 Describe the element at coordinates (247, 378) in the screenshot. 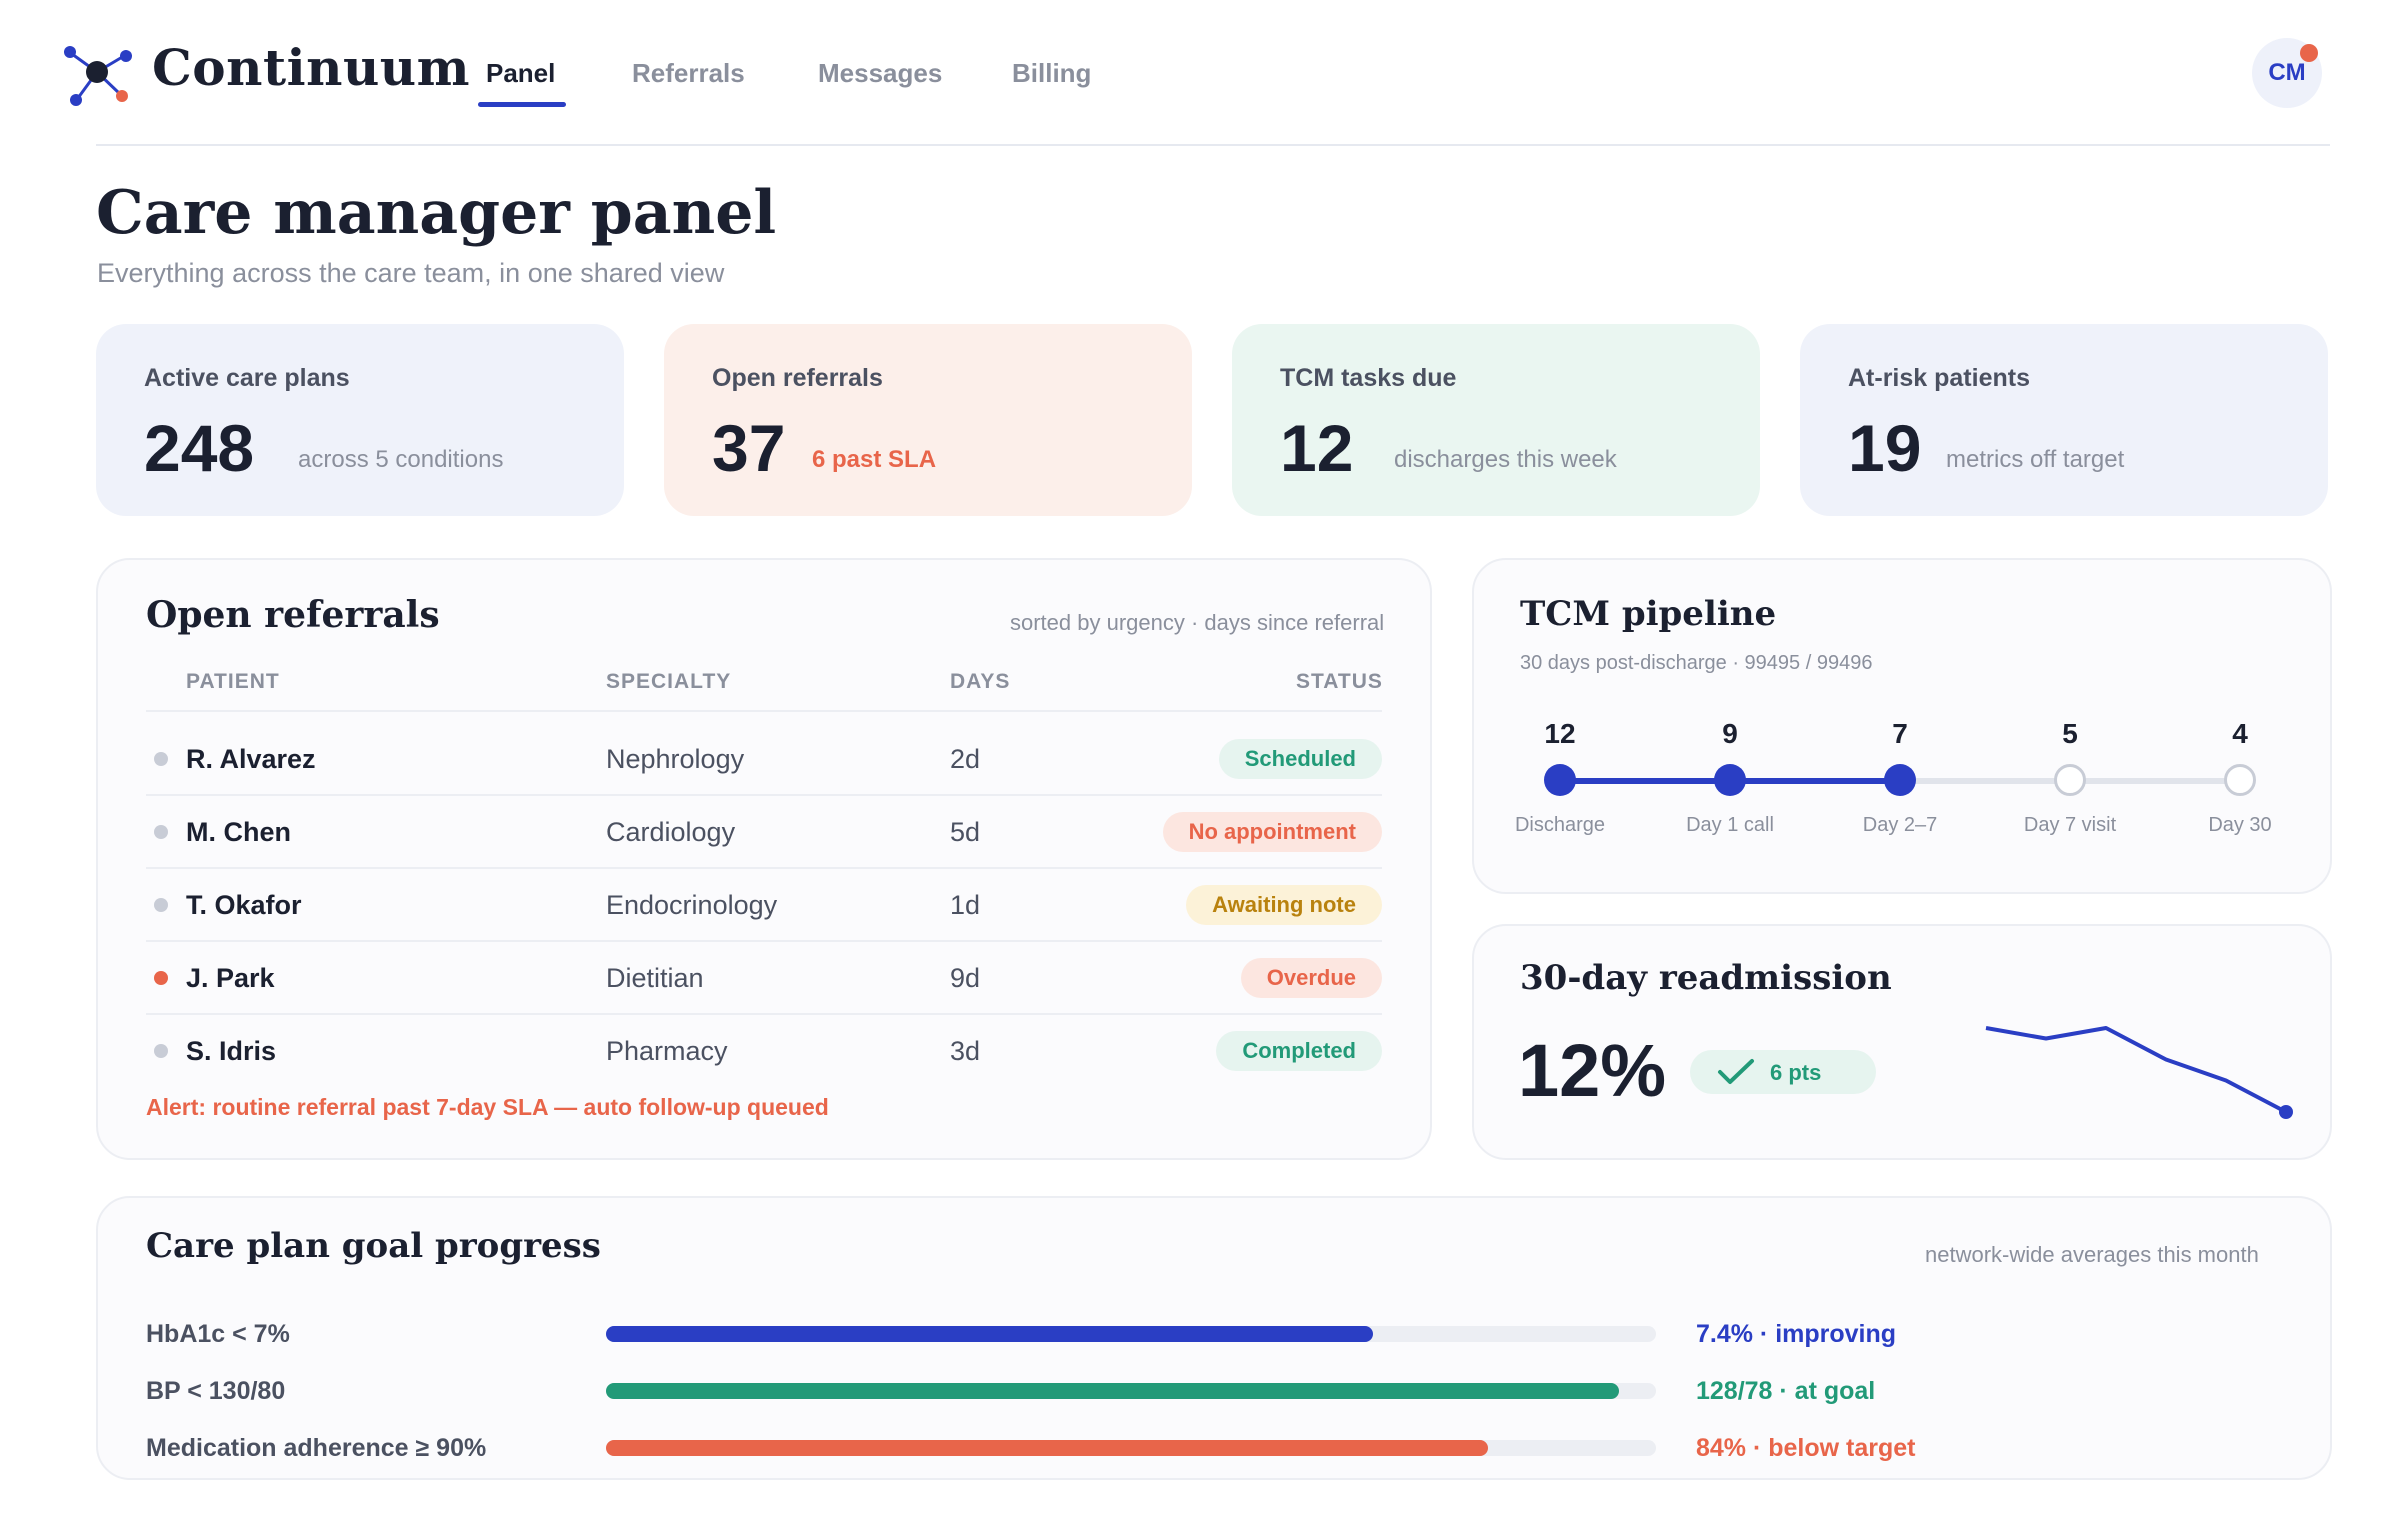

I see `kpi-label: Active care plans` at that location.